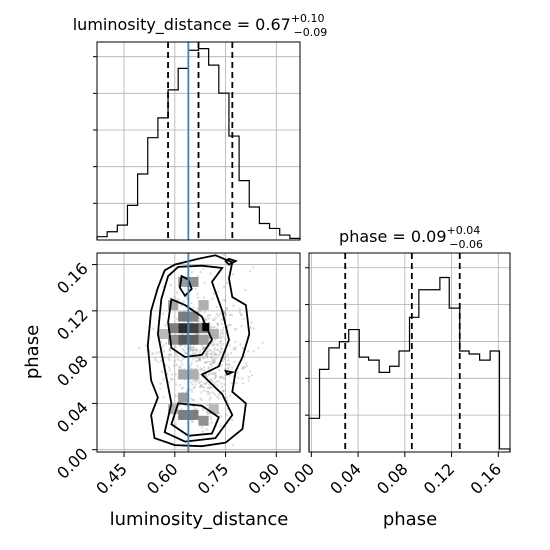 This screenshot has height=550, width=550. What do you see at coordinates (72, 417) in the screenshot?
I see `tick-label-y: 0.04` at bounding box center [72, 417].